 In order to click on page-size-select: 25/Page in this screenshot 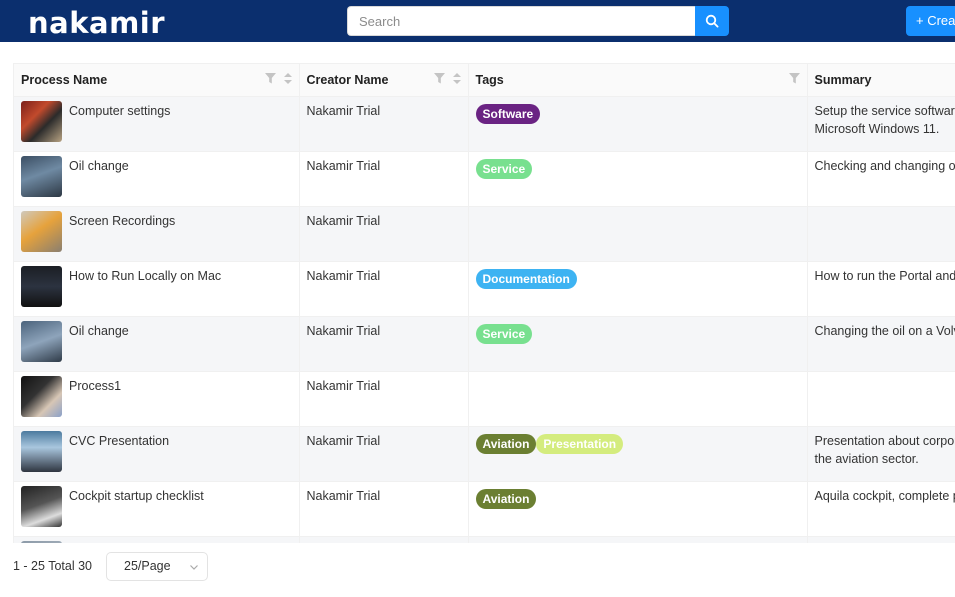, I will do `click(157, 566)`.